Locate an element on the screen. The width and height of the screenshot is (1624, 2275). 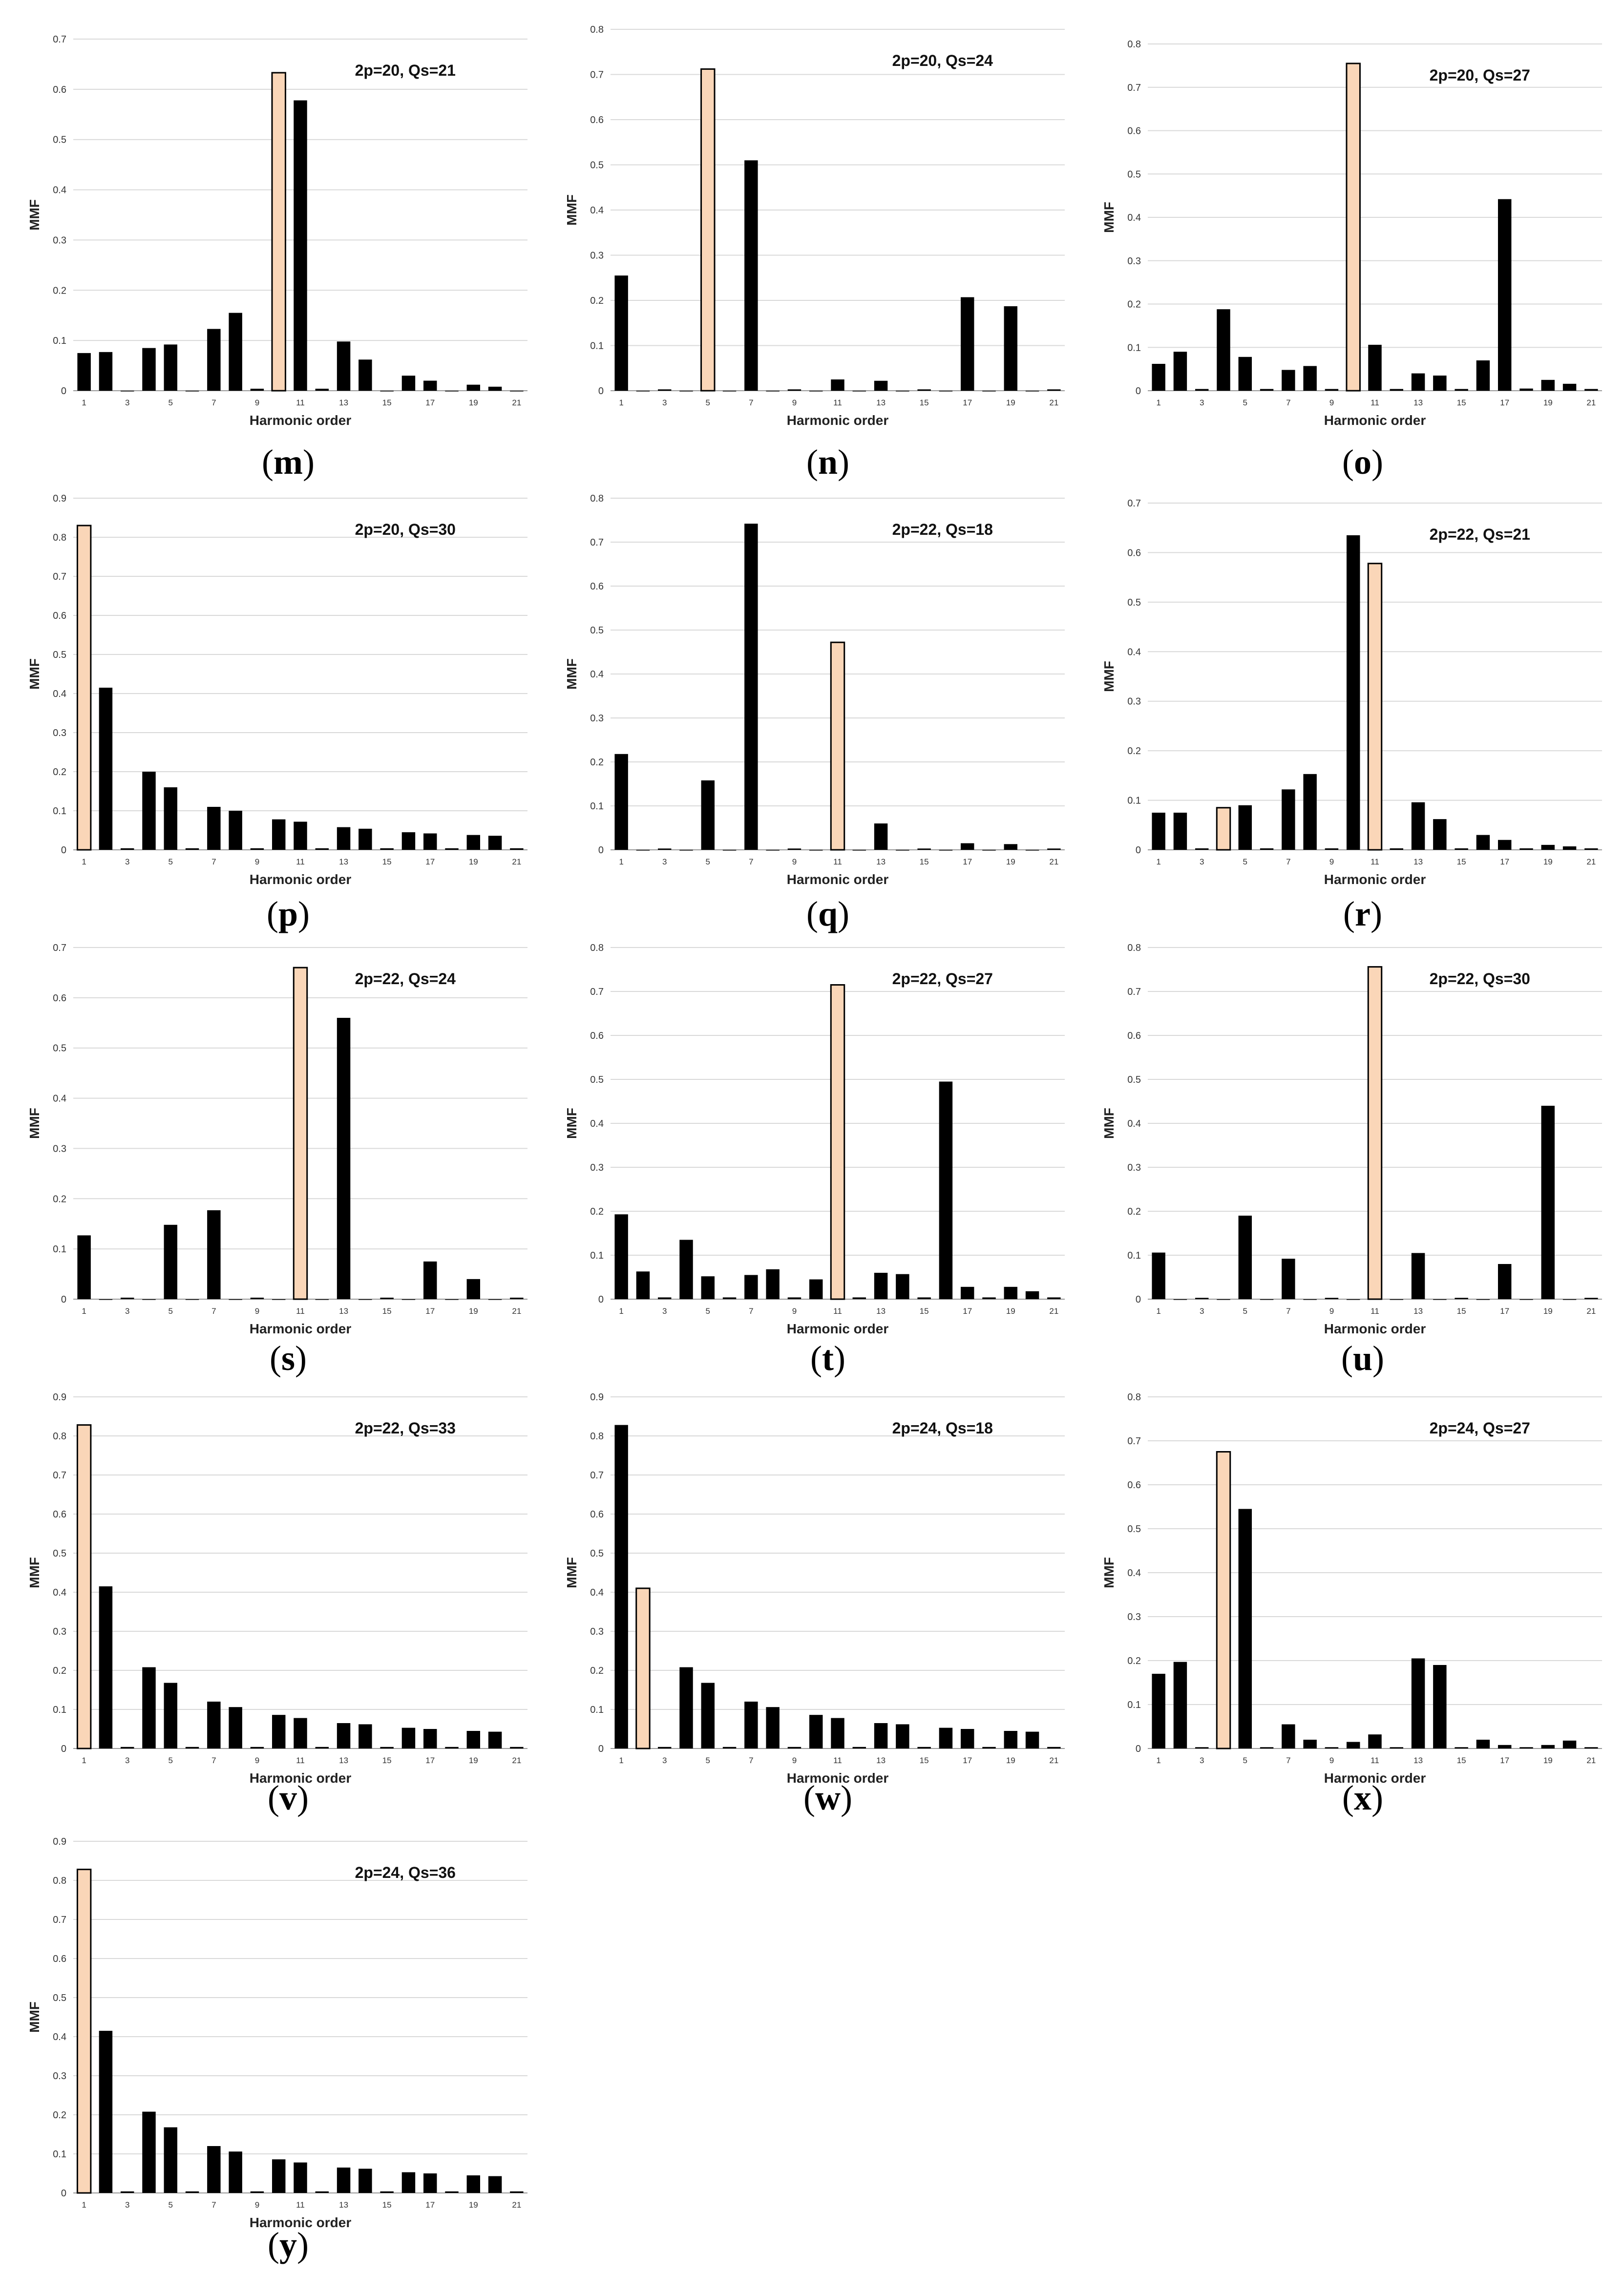
chart-annotation: 2p=22, Qs=18 is located at coordinates (943, 529).